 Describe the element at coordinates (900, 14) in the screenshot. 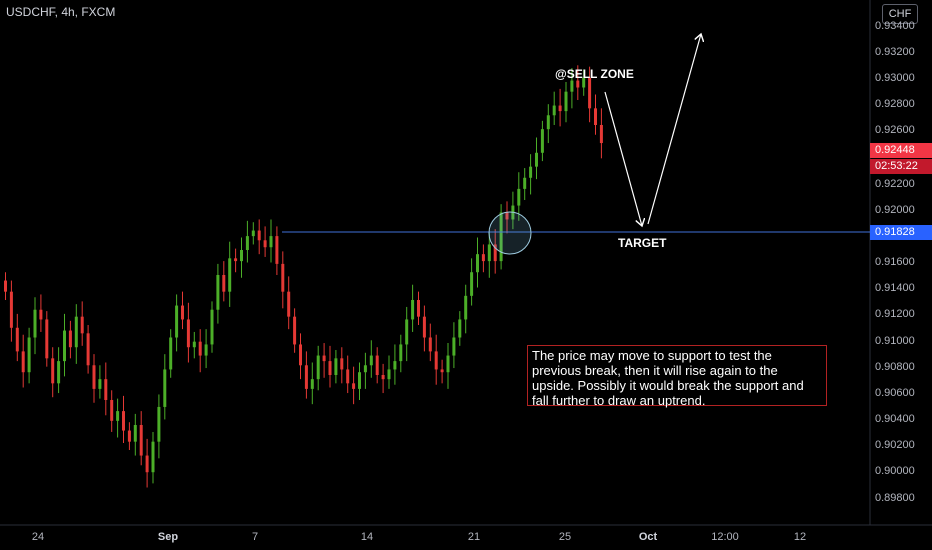

I see `currency-badge: CHF` at that location.